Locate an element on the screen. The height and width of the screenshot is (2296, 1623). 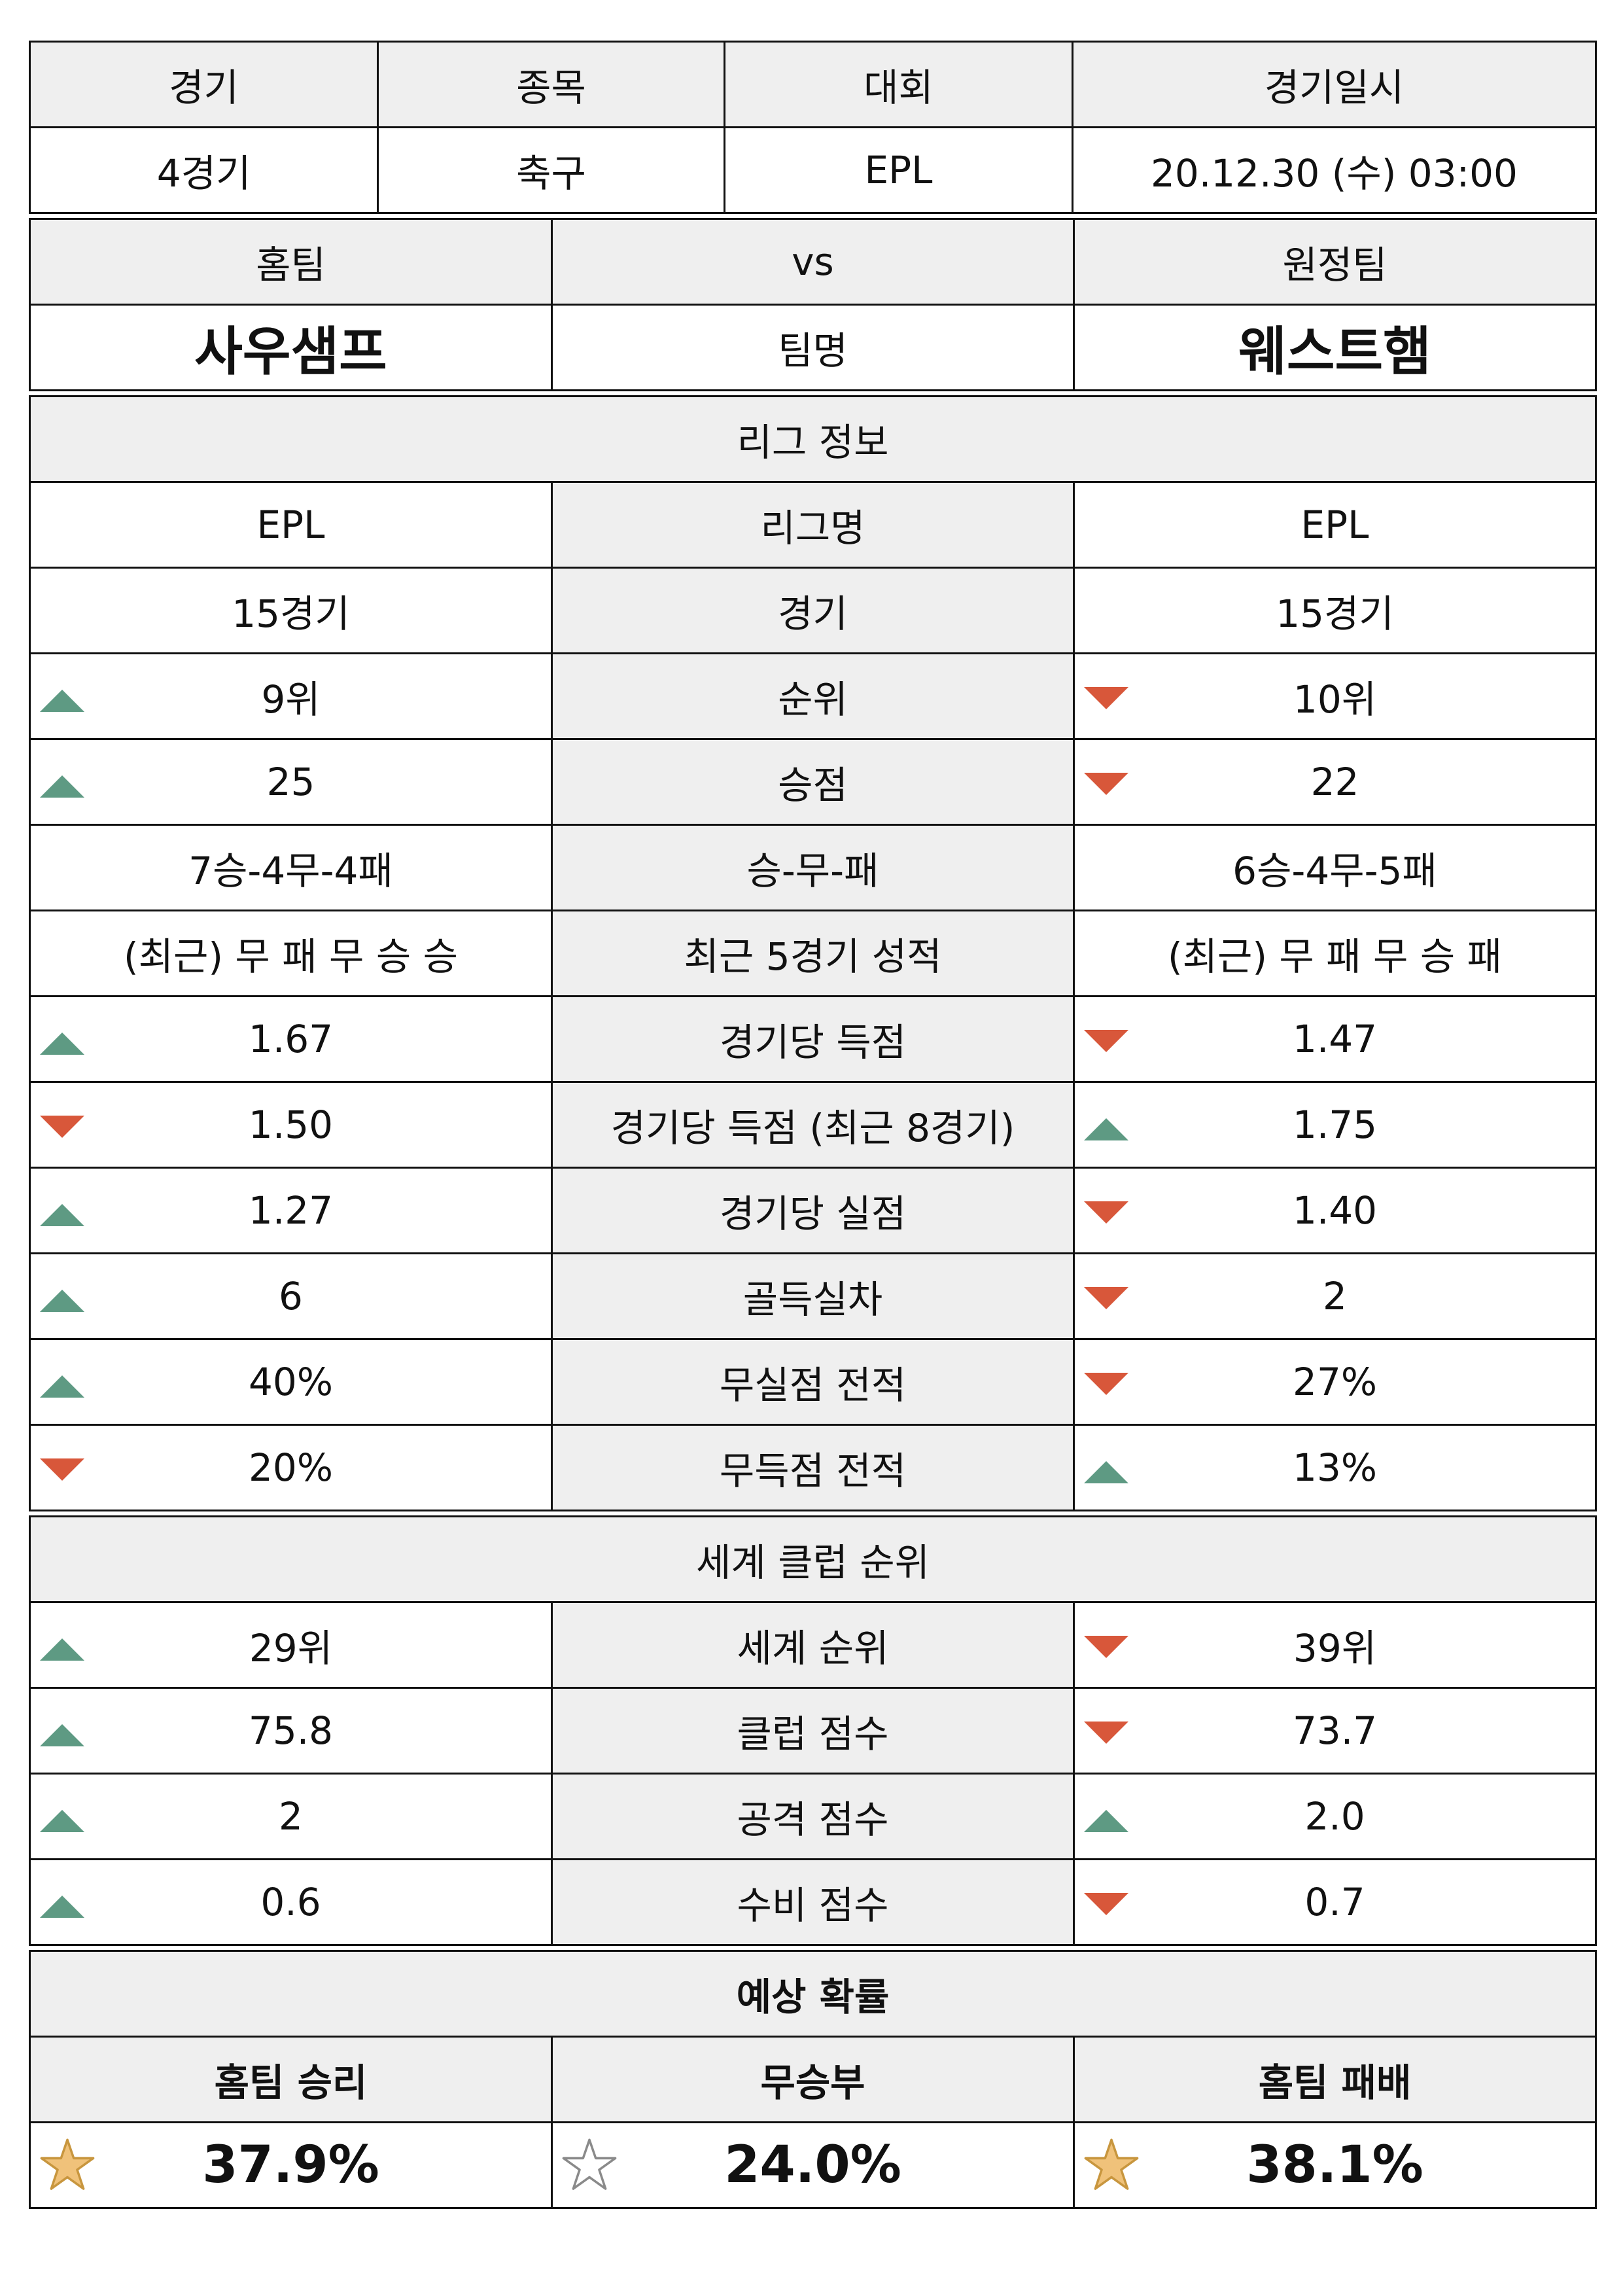
draw-label: 무승부 is located at coordinates (813, 2079).